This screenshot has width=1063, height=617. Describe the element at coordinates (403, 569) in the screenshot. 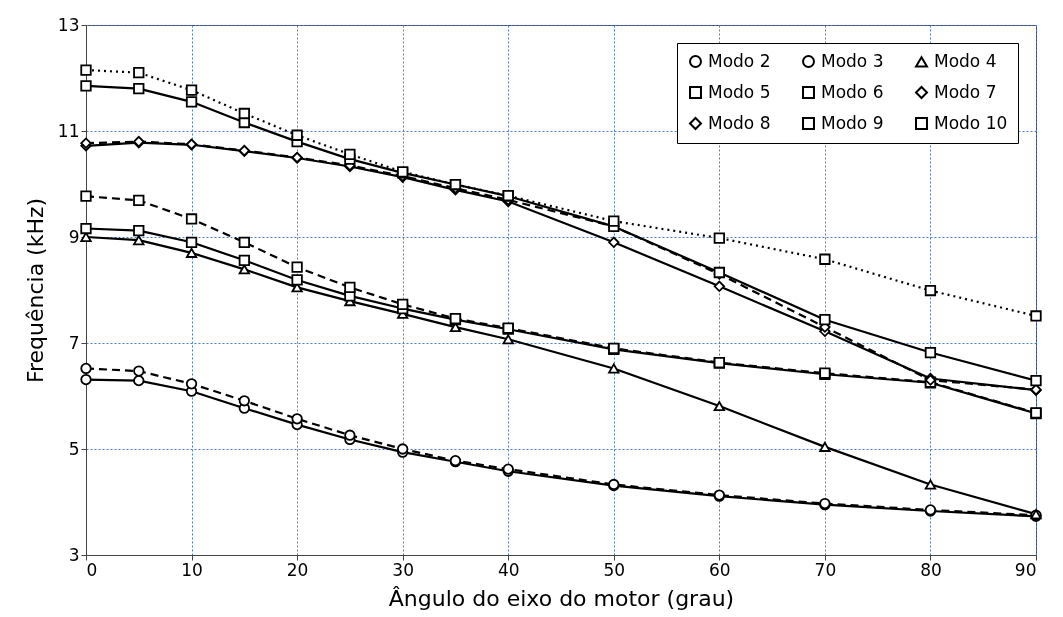

I see `x-tick-label: 30` at that location.